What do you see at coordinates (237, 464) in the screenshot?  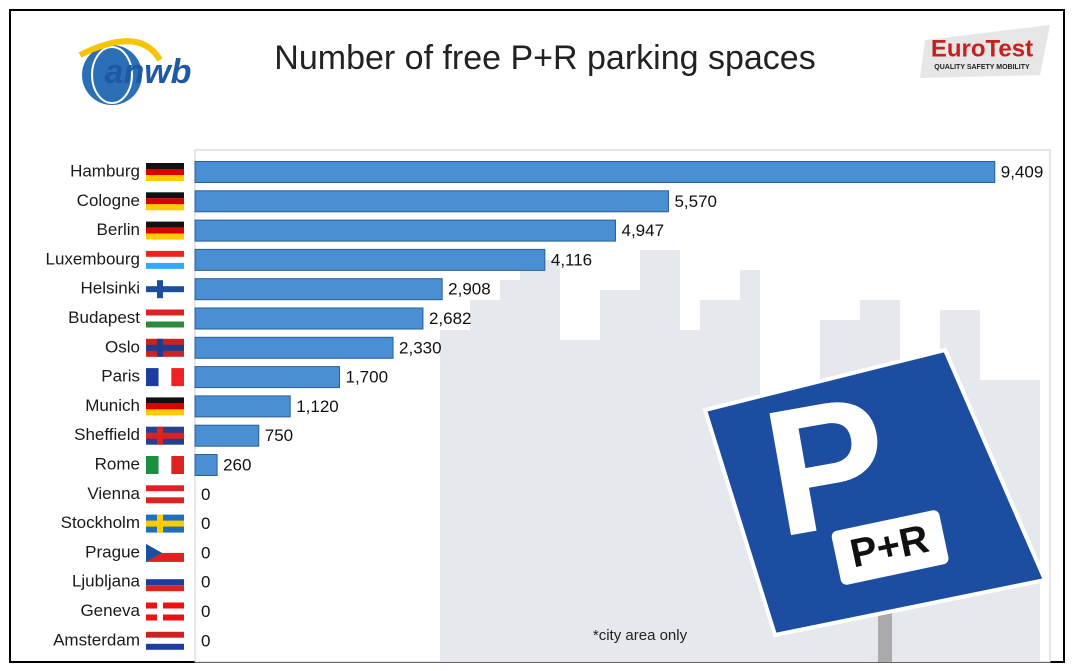 I see `value-label: 260` at bounding box center [237, 464].